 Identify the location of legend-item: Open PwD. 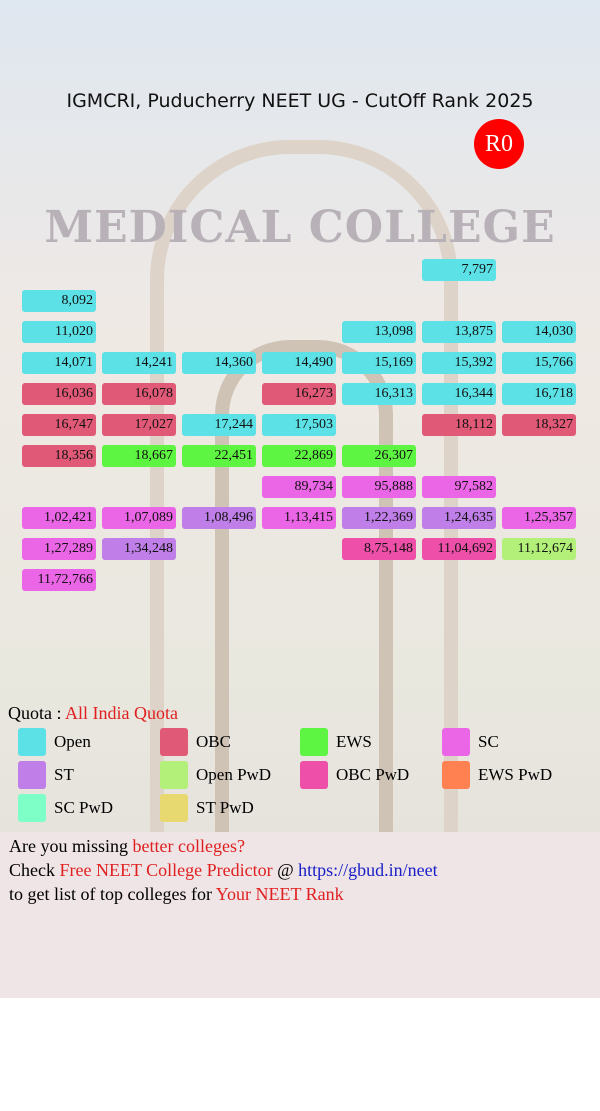
(215, 775).